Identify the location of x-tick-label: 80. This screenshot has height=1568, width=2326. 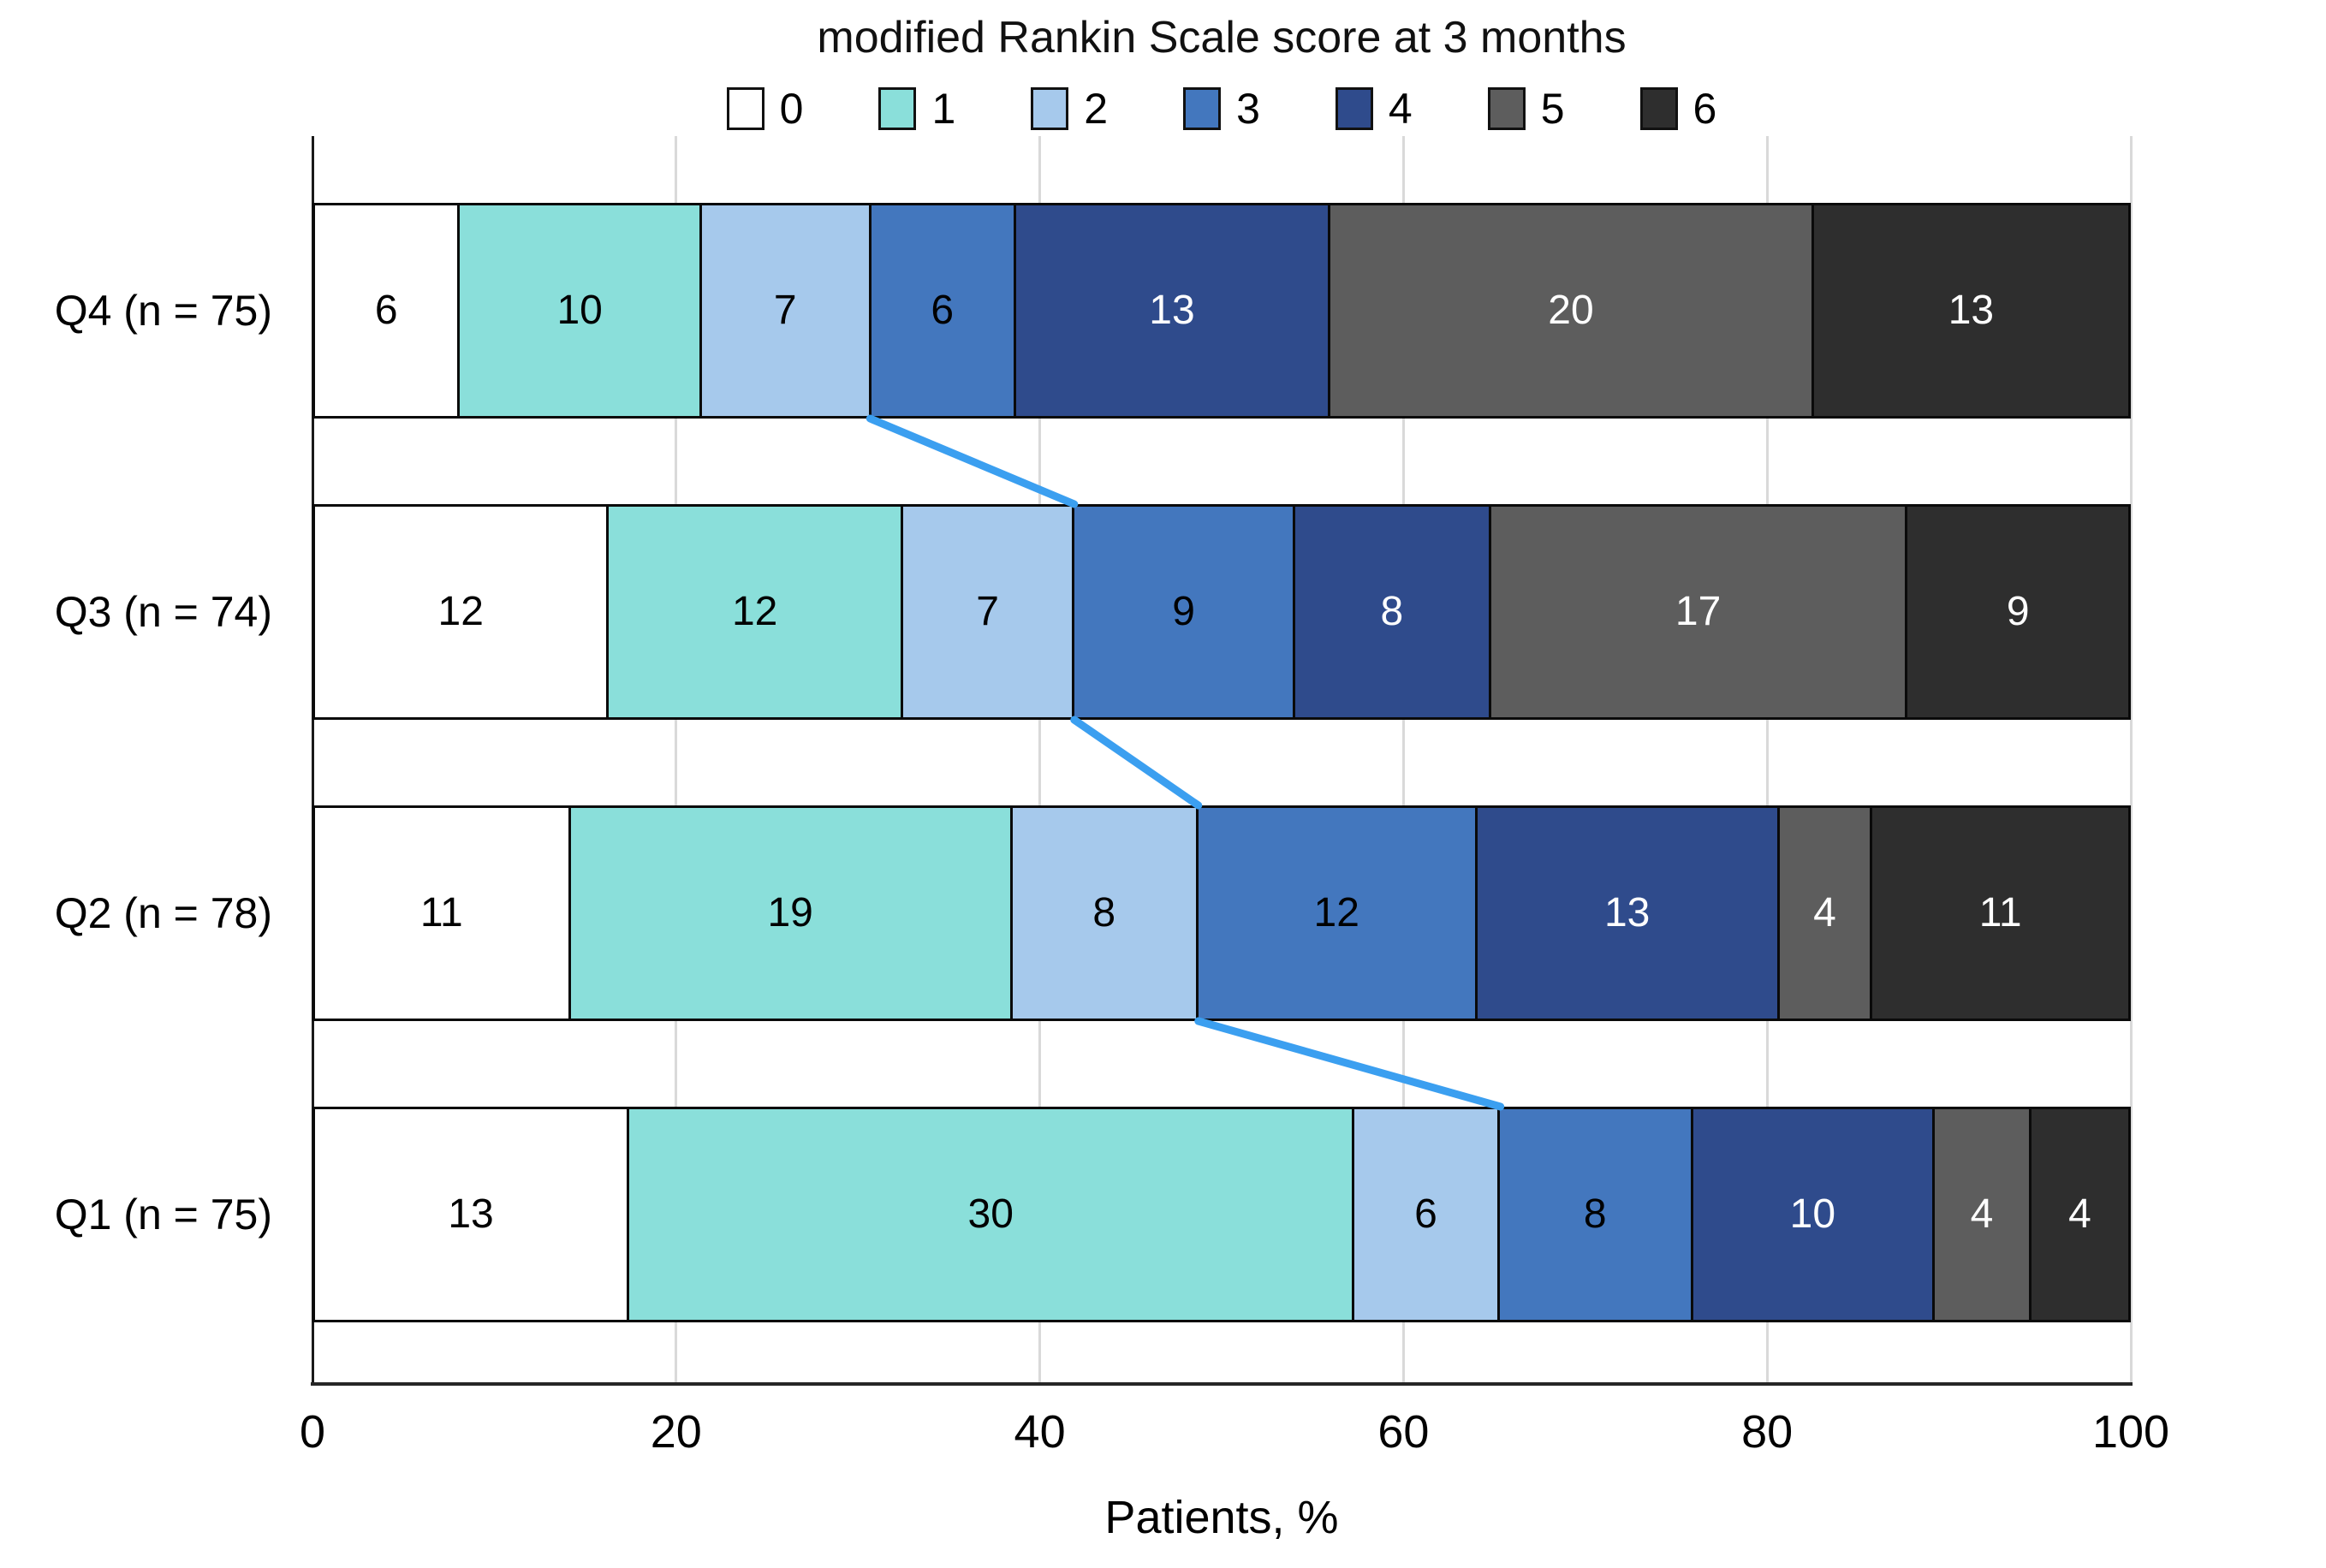
(1767, 1432).